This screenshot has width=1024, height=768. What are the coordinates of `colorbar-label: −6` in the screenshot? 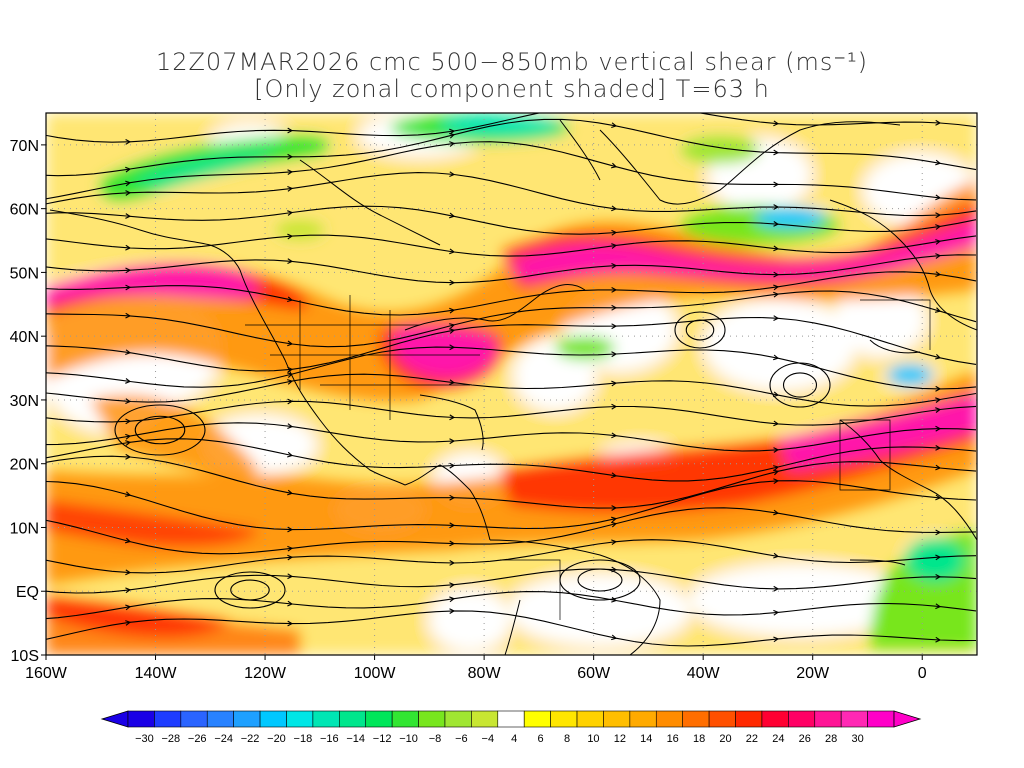 It's located at (461, 739).